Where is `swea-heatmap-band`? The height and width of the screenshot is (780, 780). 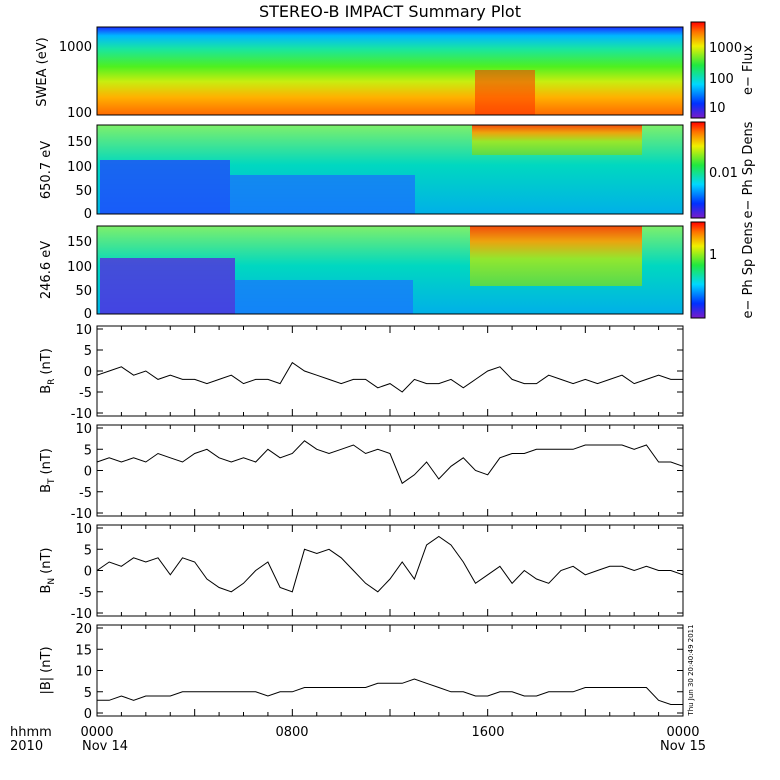
swea-heatmap-band is located at coordinates (505, 92).